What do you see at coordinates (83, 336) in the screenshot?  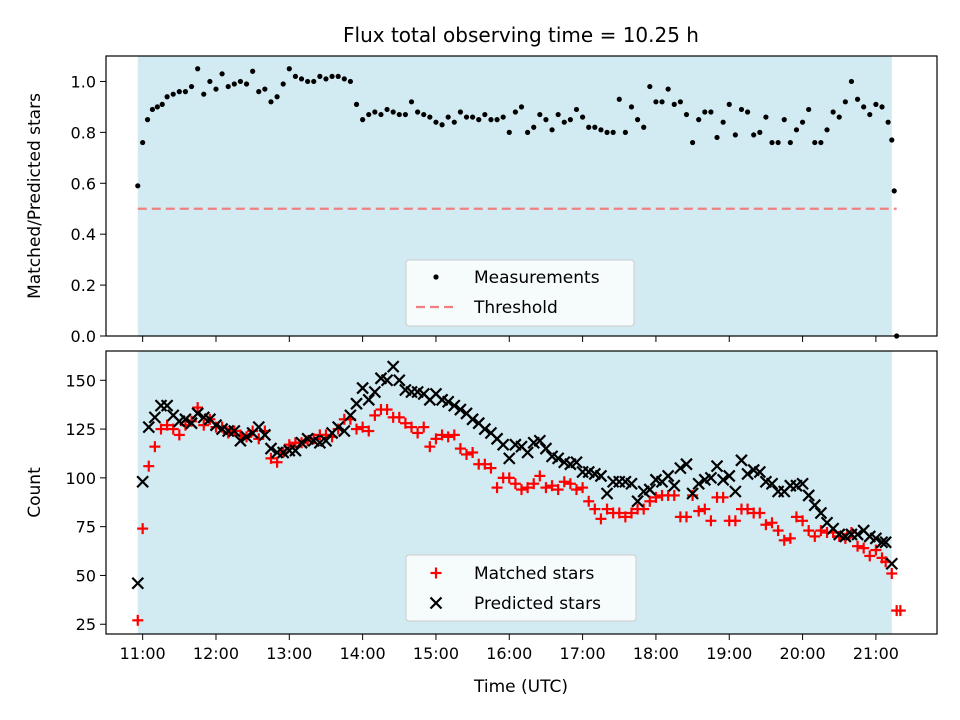 I see `y-tick-label: 0.0` at bounding box center [83, 336].